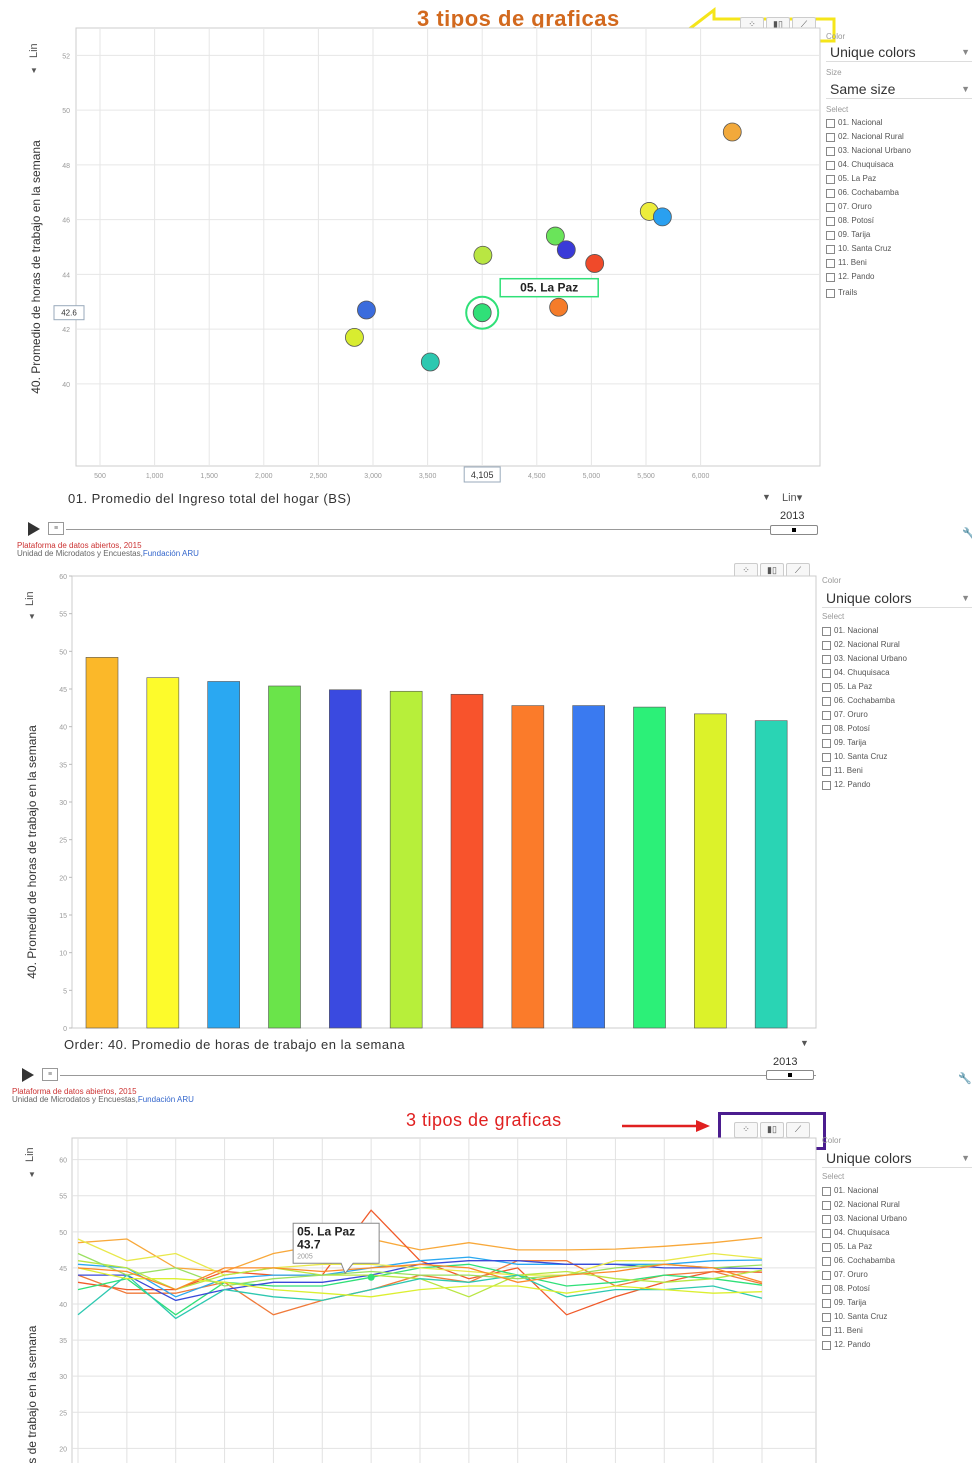 The image size is (972, 1463). I want to click on play-icon, so click(28, 1075).